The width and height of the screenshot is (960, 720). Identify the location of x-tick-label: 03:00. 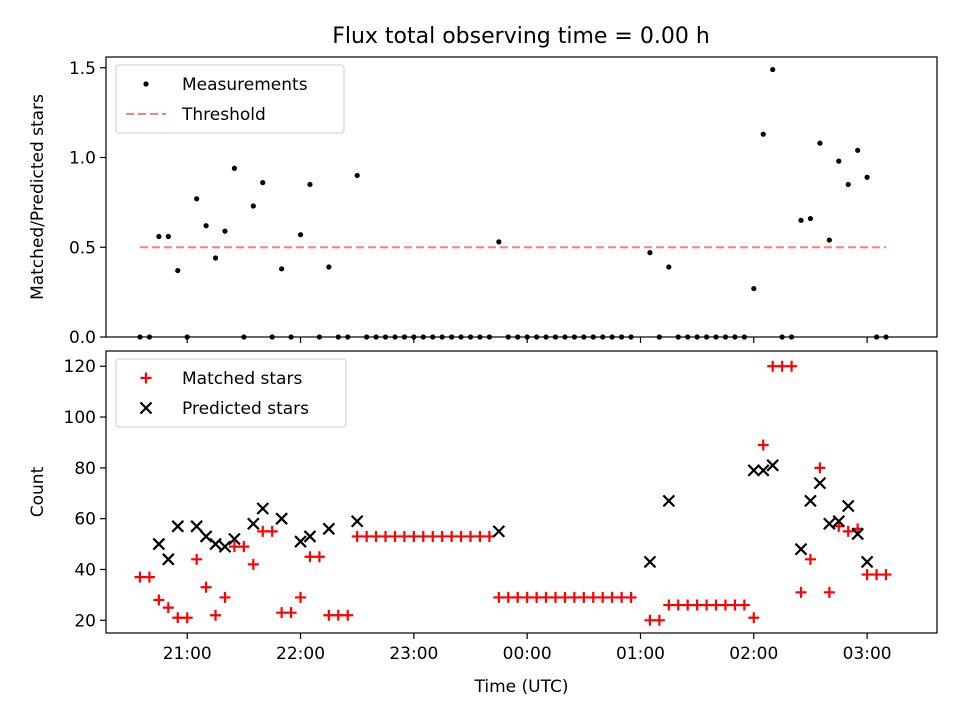
(867, 654).